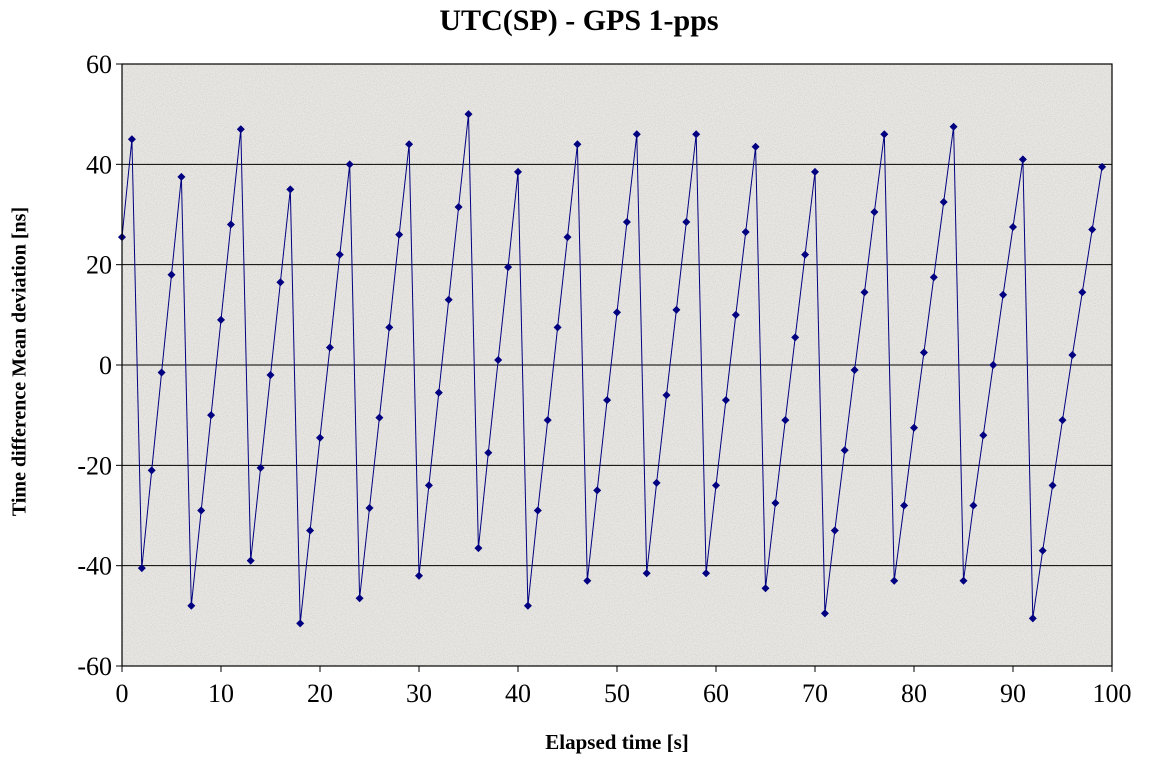 The image size is (1158, 761). Describe the element at coordinates (518, 693) in the screenshot. I see `x-tick-label: 40` at that location.